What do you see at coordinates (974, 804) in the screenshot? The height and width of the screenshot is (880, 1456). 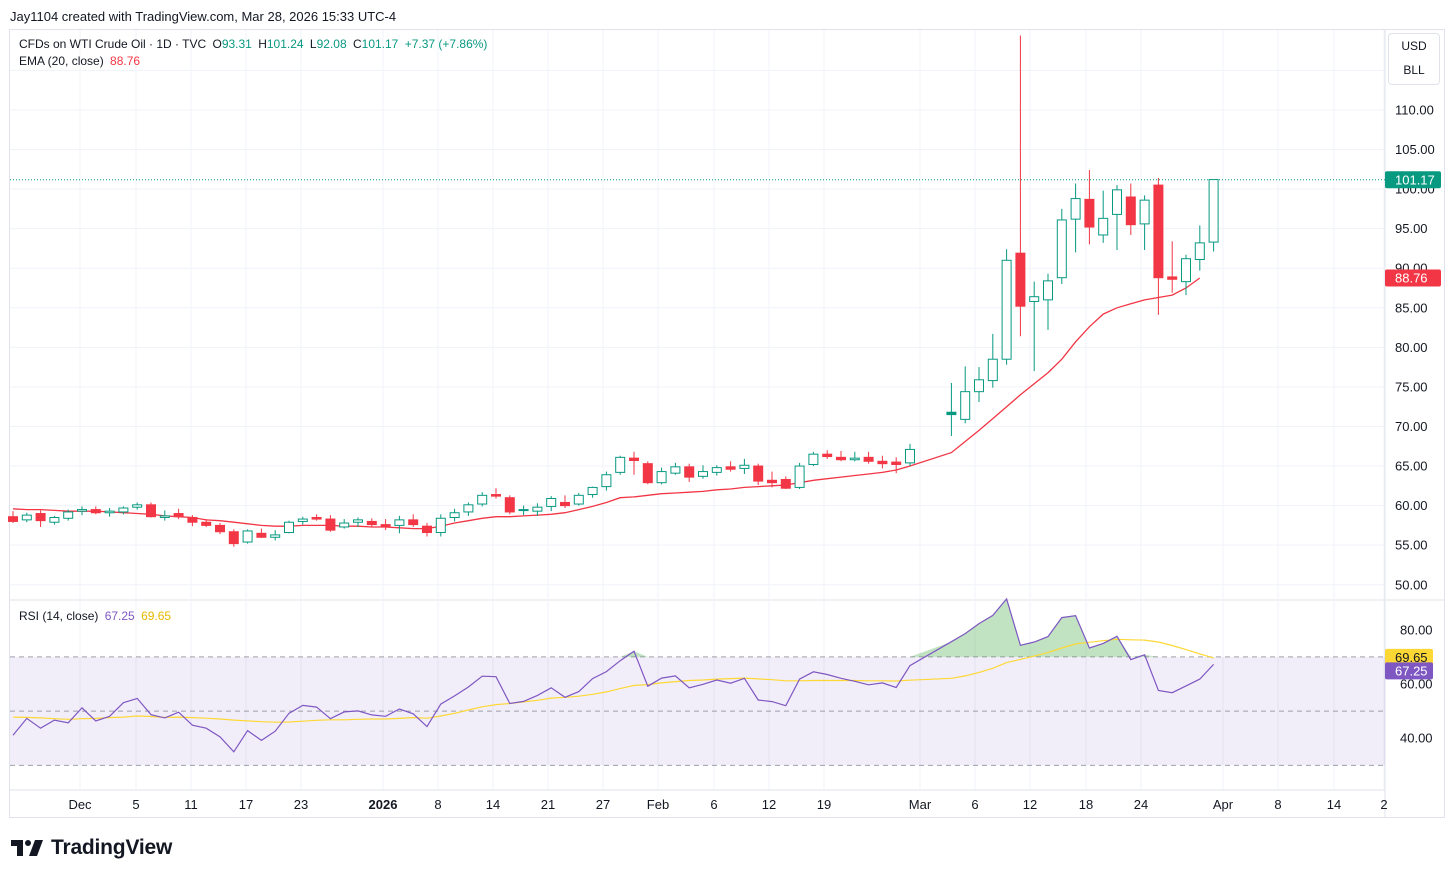 I see `x-tick-label: 6` at bounding box center [974, 804].